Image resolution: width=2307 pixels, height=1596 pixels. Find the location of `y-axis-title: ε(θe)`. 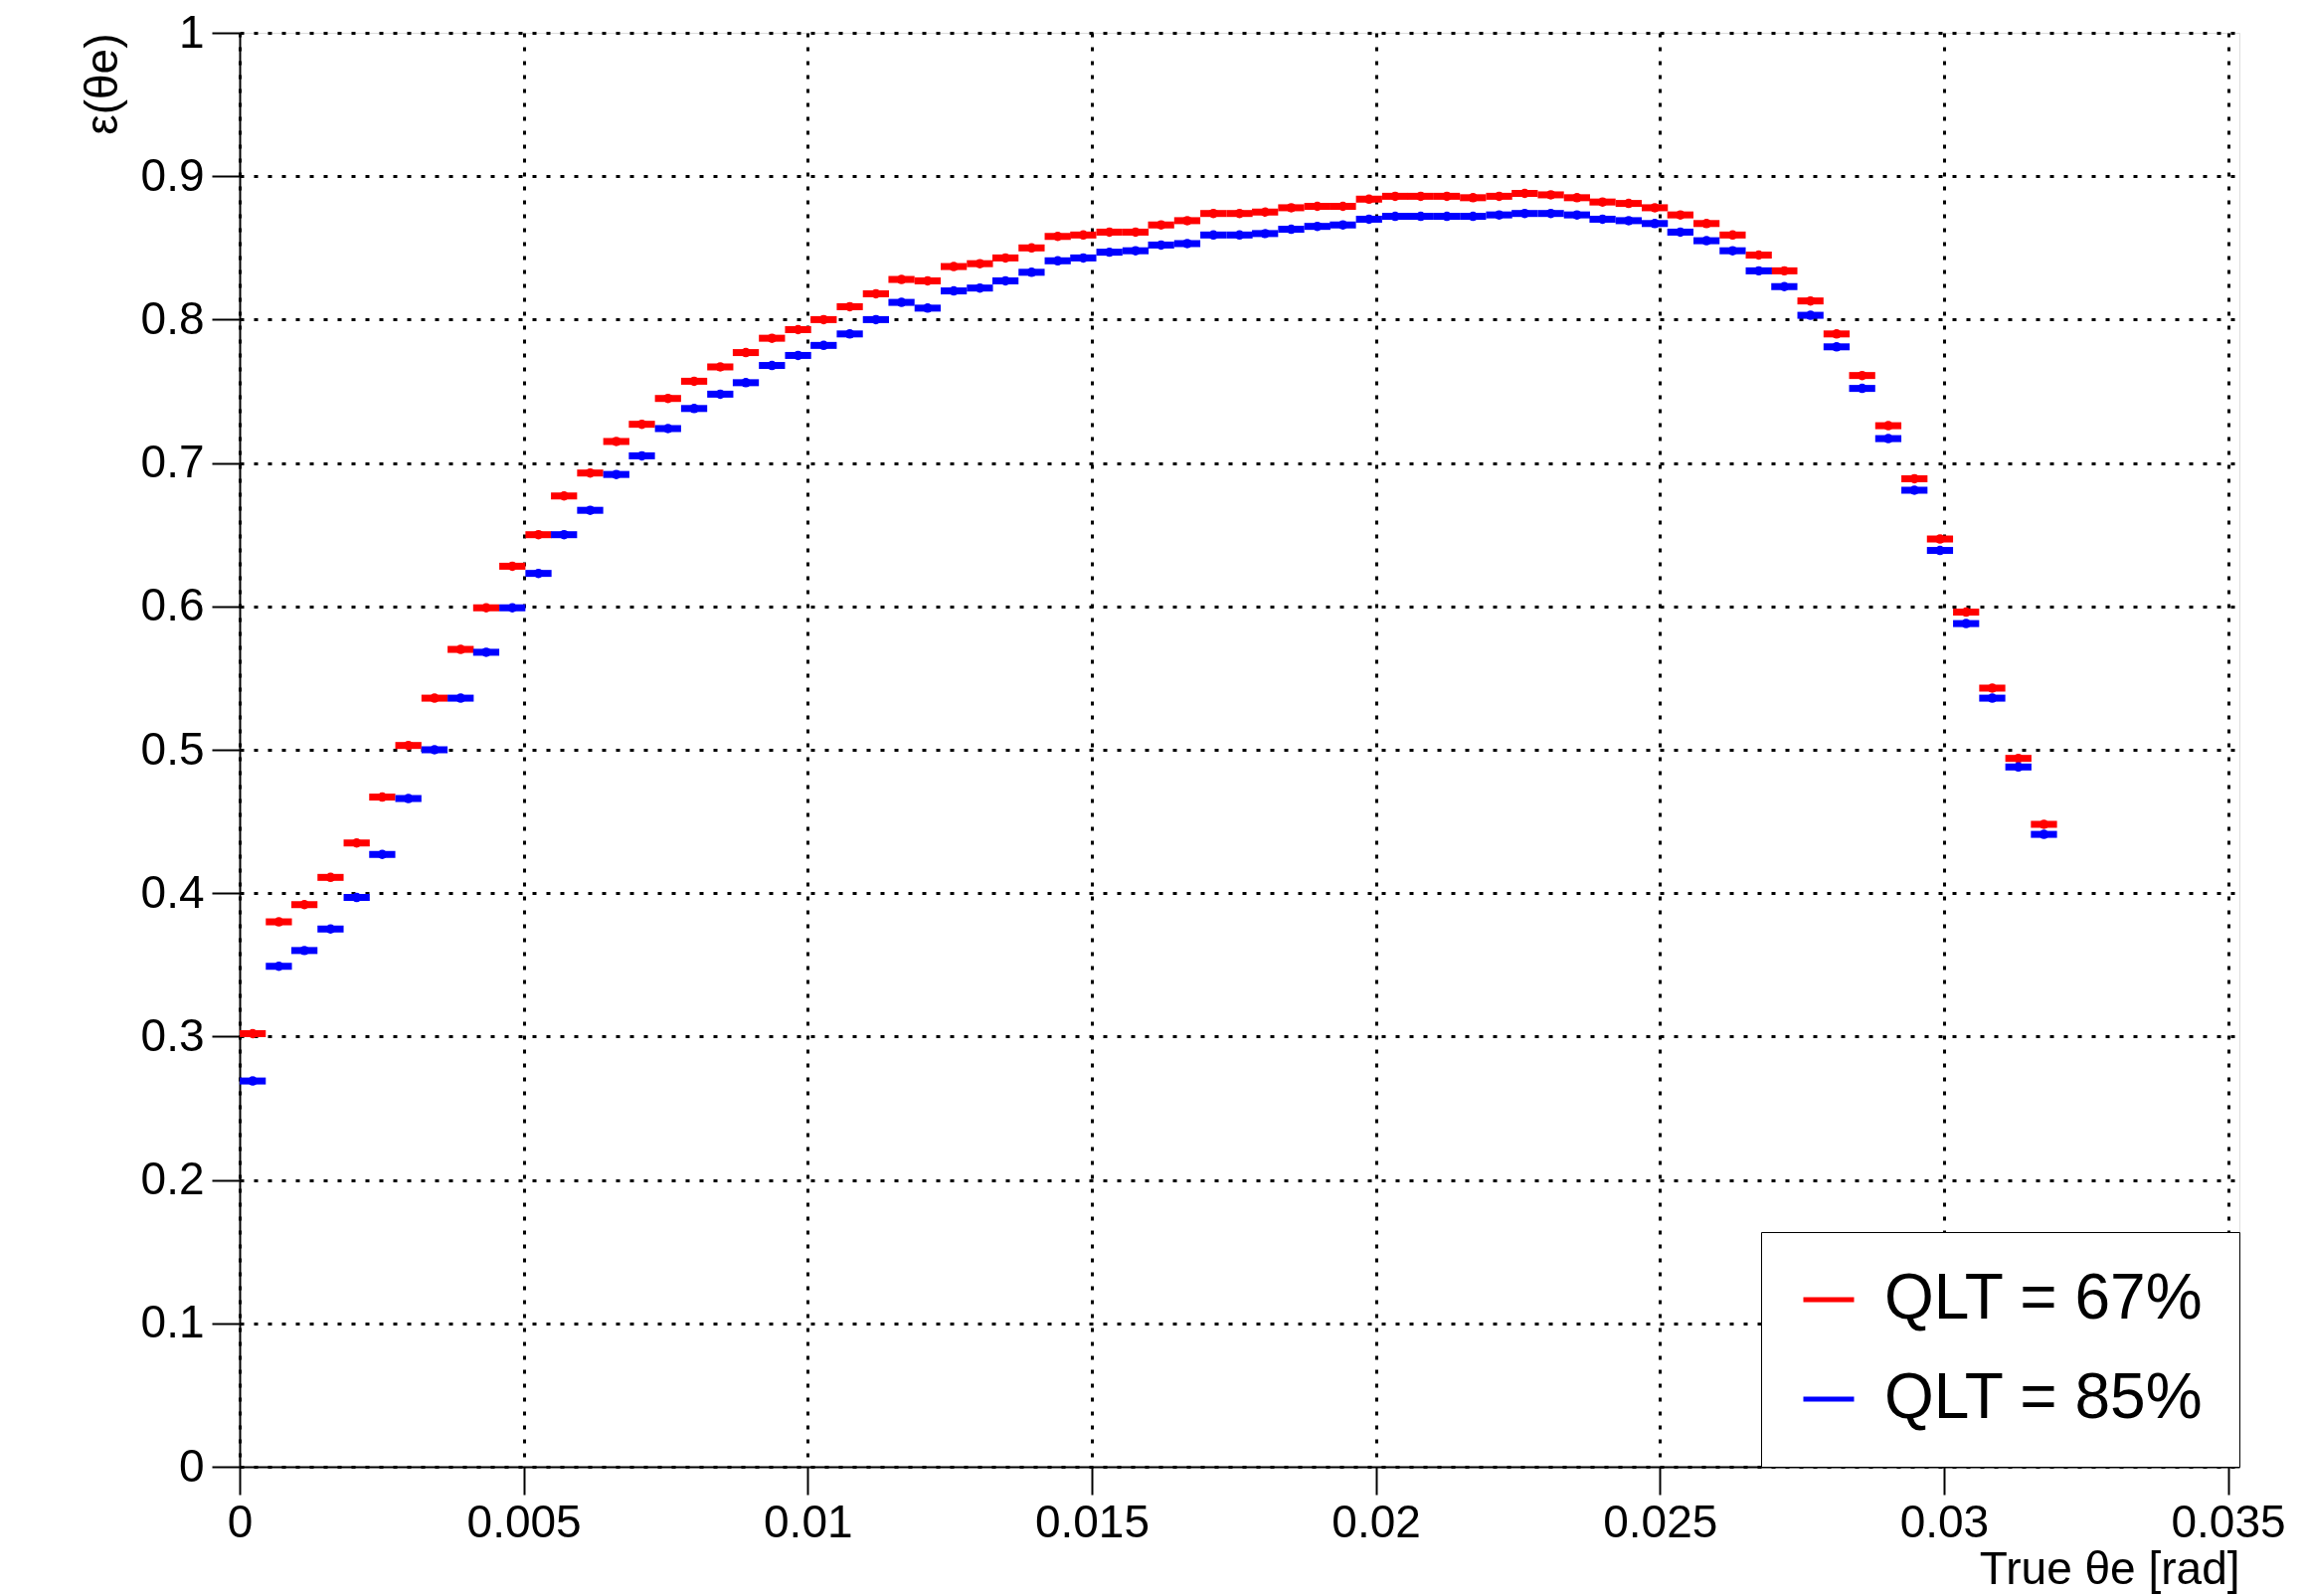

y-axis-title: ε(θe) is located at coordinates (101, 84).